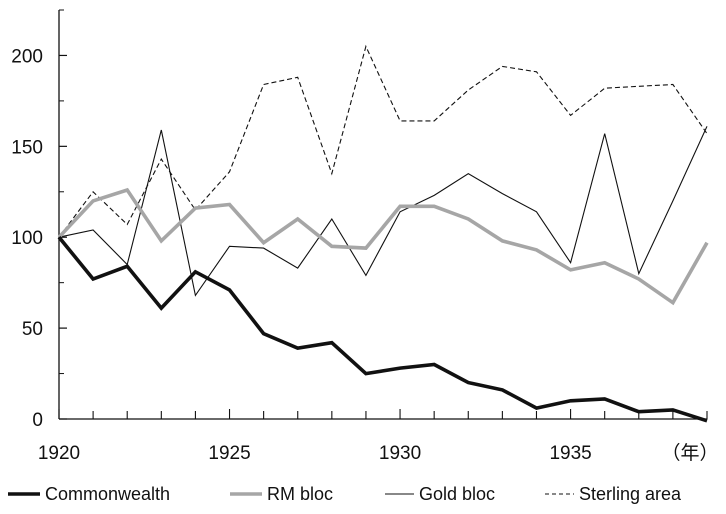  I want to click on x-tick-label: （年）, so click(689, 453).